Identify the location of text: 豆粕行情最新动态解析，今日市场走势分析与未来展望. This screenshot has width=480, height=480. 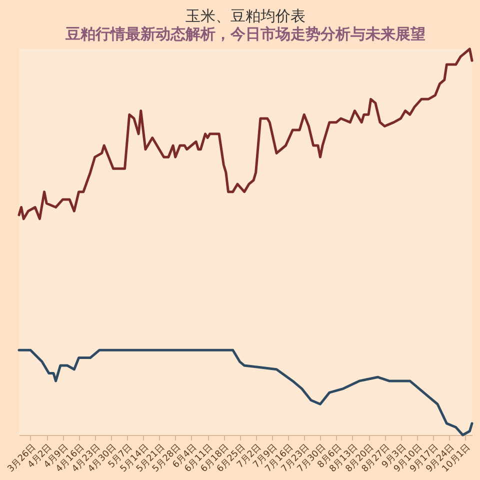
(245, 33).